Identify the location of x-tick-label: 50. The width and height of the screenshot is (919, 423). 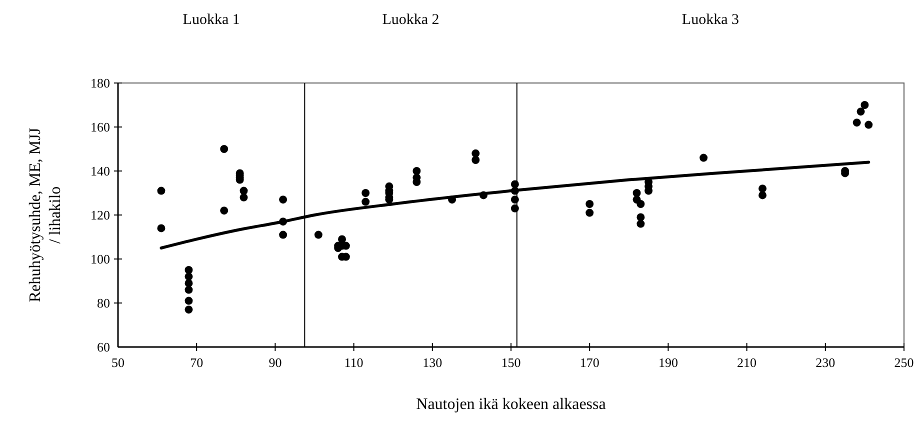
(118, 362).